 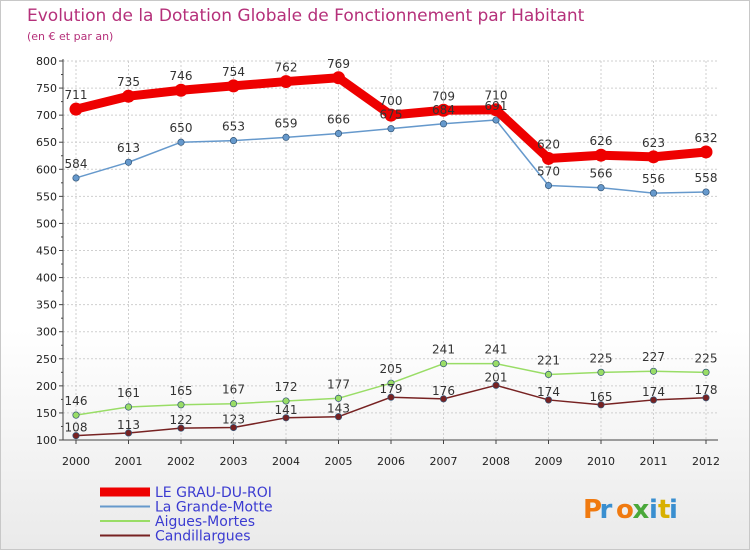 What do you see at coordinates (46, 115) in the screenshot?
I see `y-tick-label: 700` at bounding box center [46, 115].